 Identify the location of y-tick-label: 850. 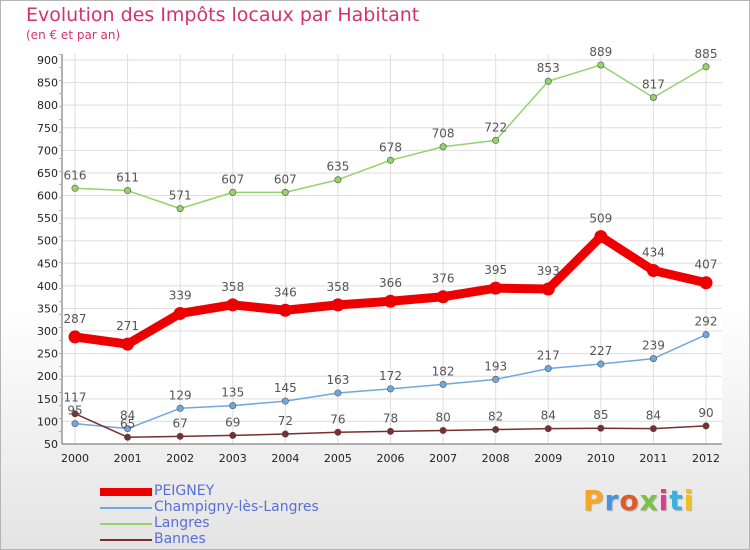
(47, 83).